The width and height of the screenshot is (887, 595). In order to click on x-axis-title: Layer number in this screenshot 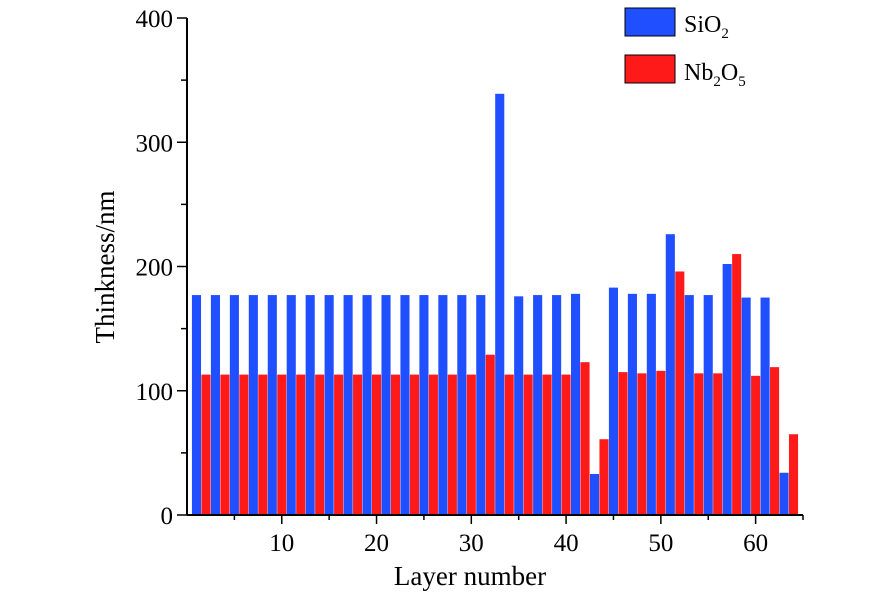, I will do `click(470, 576)`.